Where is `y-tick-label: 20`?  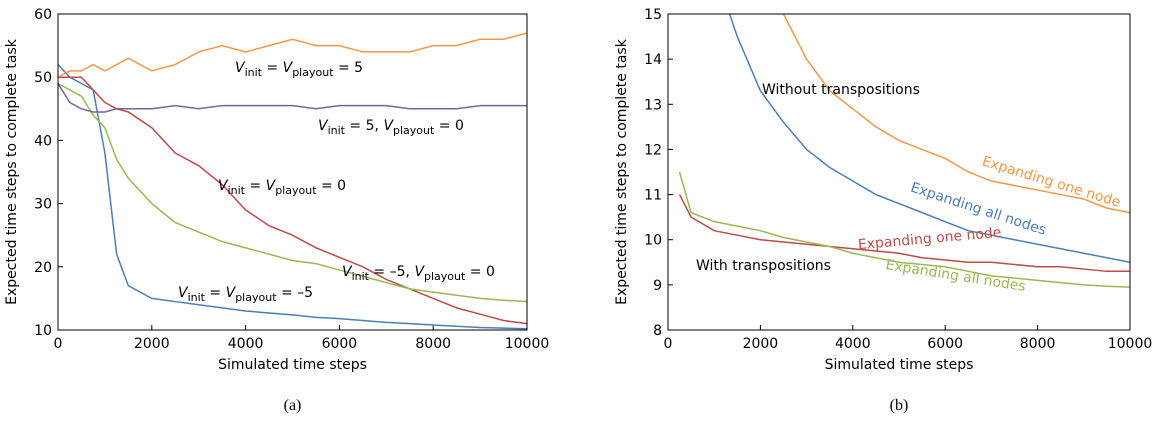
y-tick-label: 20 is located at coordinates (43, 268).